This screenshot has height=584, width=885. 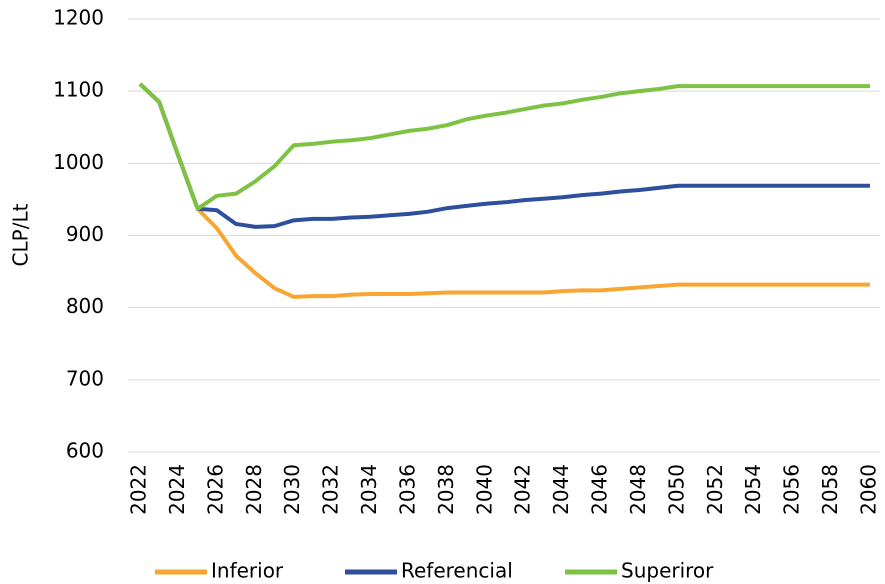 What do you see at coordinates (254, 489) in the screenshot?
I see `x-tick-label: 2028` at bounding box center [254, 489].